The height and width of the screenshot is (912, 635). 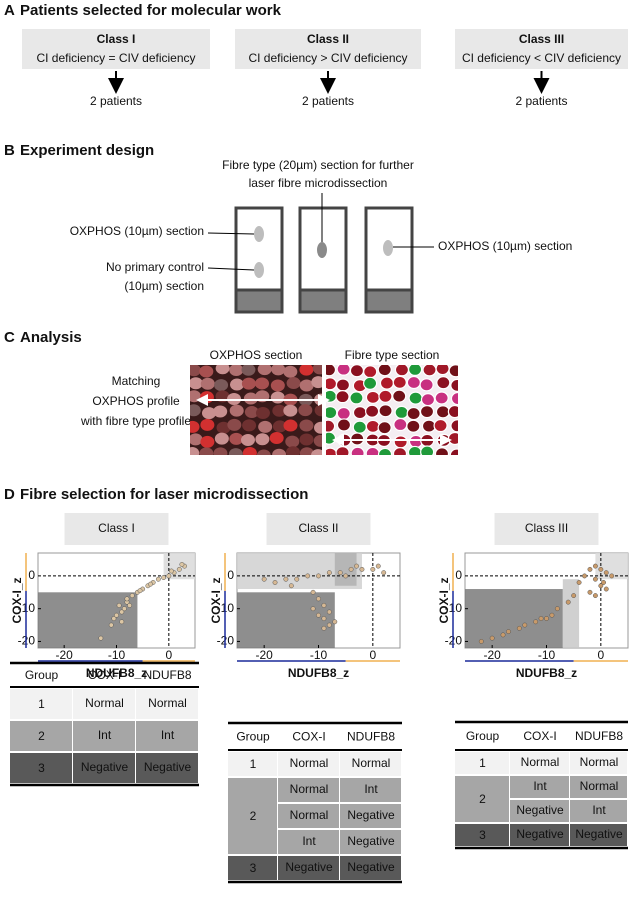 I want to click on class-name: Class III, so click(x=541, y=39).